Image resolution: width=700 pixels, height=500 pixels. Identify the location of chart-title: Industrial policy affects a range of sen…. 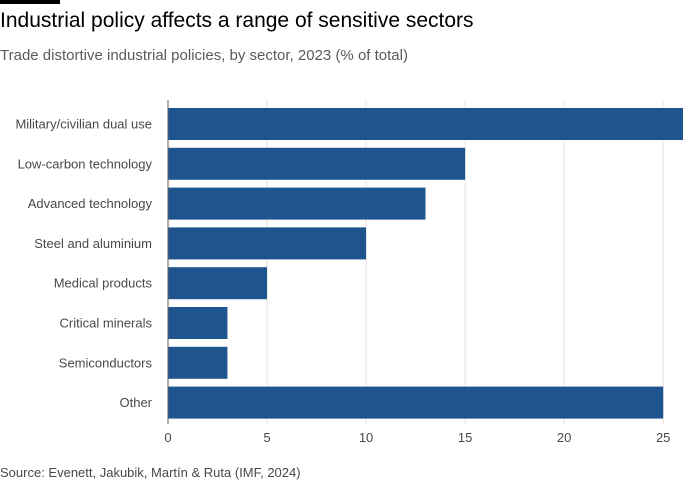
(237, 20).